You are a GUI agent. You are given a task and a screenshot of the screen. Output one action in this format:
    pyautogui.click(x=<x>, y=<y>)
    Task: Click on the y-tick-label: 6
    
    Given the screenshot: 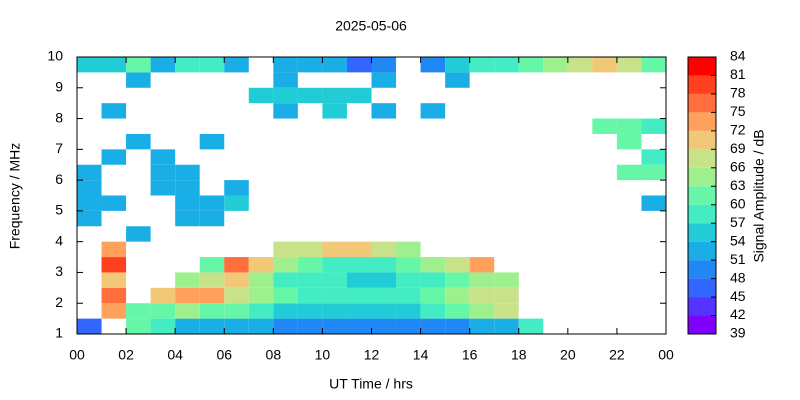 What is the action you would take?
    pyautogui.click(x=59, y=179)
    